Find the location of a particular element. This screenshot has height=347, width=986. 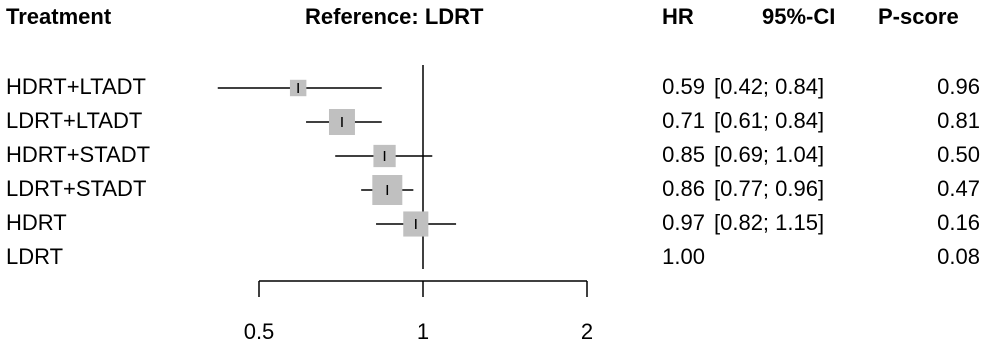

header-pscore: P-score is located at coordinates (918, 16).